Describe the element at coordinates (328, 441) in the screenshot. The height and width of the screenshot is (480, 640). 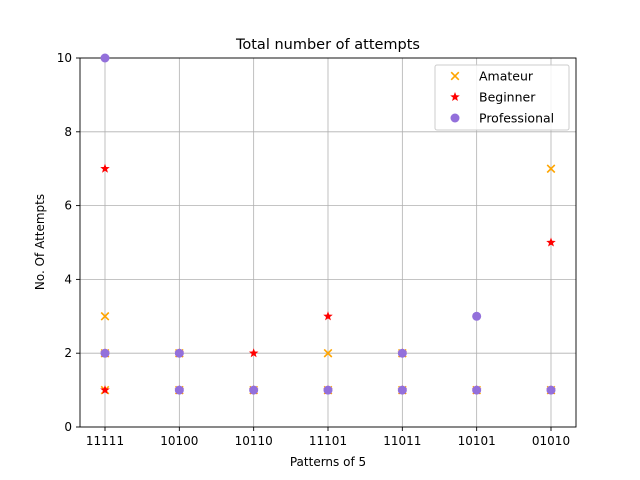
I see `x-tick-label: 11101` at that location.